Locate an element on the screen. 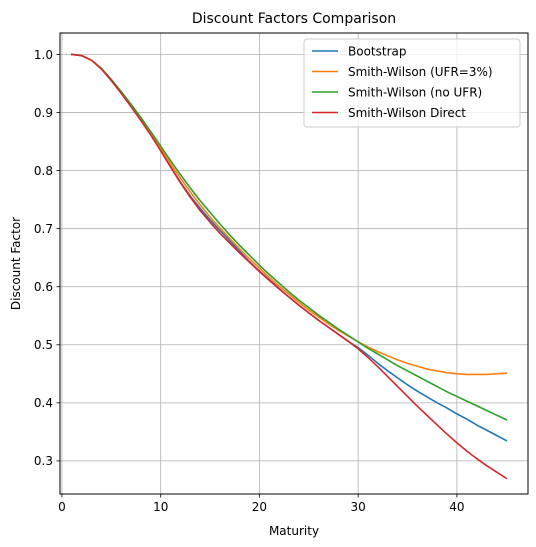 The width and height of the screenshot is (536, 547). legend-entry: Smith-Wilson (no UFR) is located at coordinates (415, 92).